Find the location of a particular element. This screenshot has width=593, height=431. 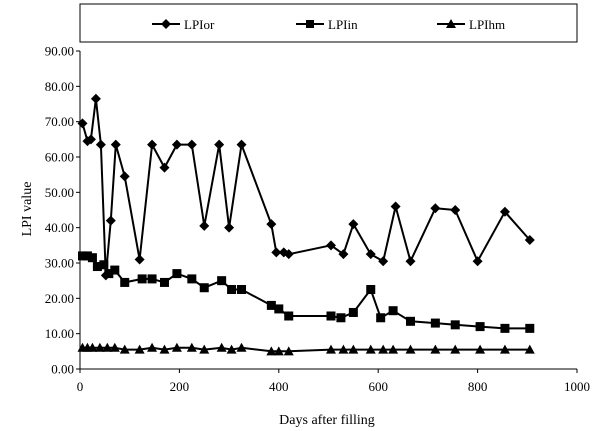

legend: LPIor LPIin LPIhm is located at coordinates (328, 23).